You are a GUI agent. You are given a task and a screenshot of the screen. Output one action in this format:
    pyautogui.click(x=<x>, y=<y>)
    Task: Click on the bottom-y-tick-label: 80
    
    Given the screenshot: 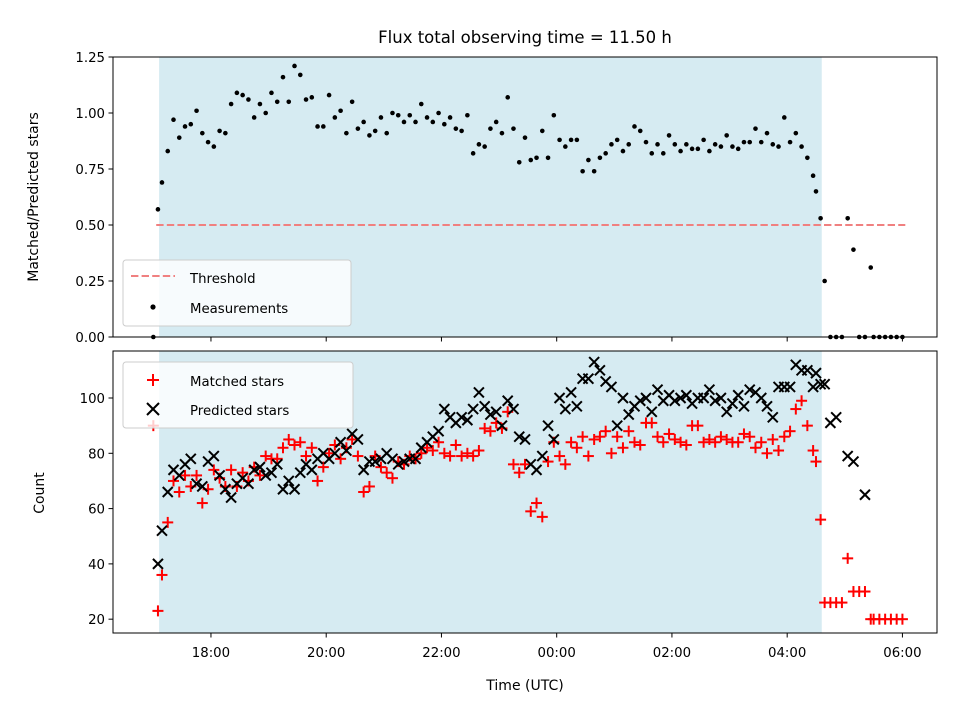 What is the action you would take?
    pyautogui.click(x=96, y=454)
    